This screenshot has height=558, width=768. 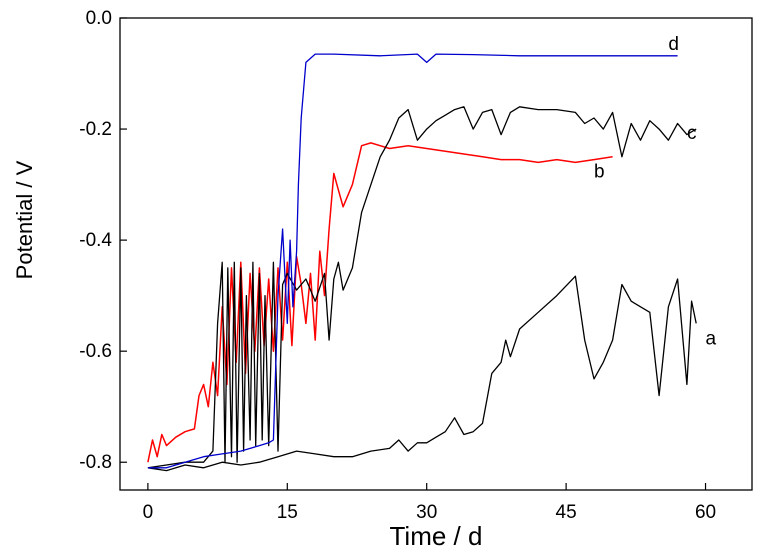 What do you see at coordinates (148, 512) in the screenshot?
I see `x-tick-label: 0` at bounding box center [148, 512].